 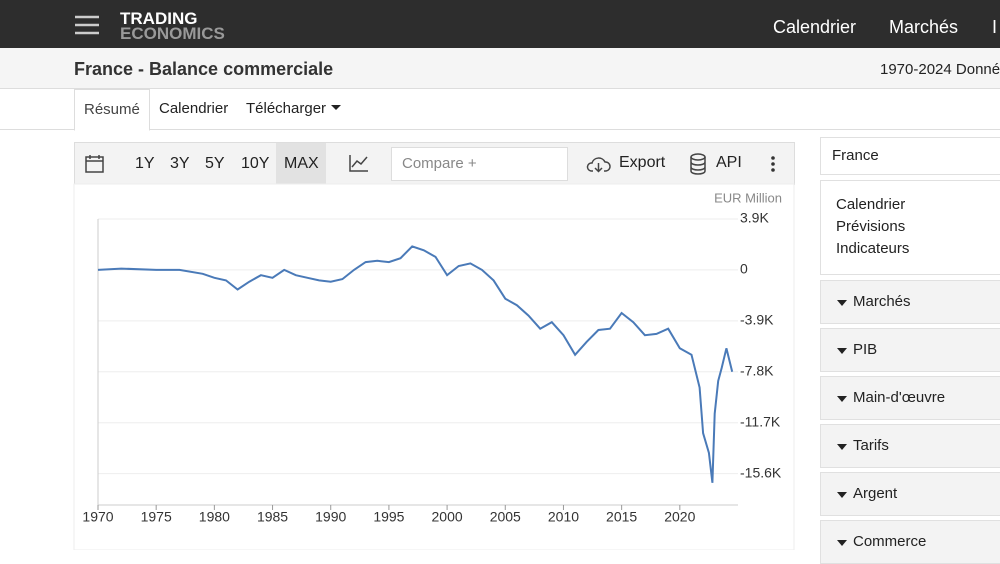 What do you see at coordinates (145, 163) in the screenshot?
I see `range-button: 1Y` at bounding box center [145, 163].